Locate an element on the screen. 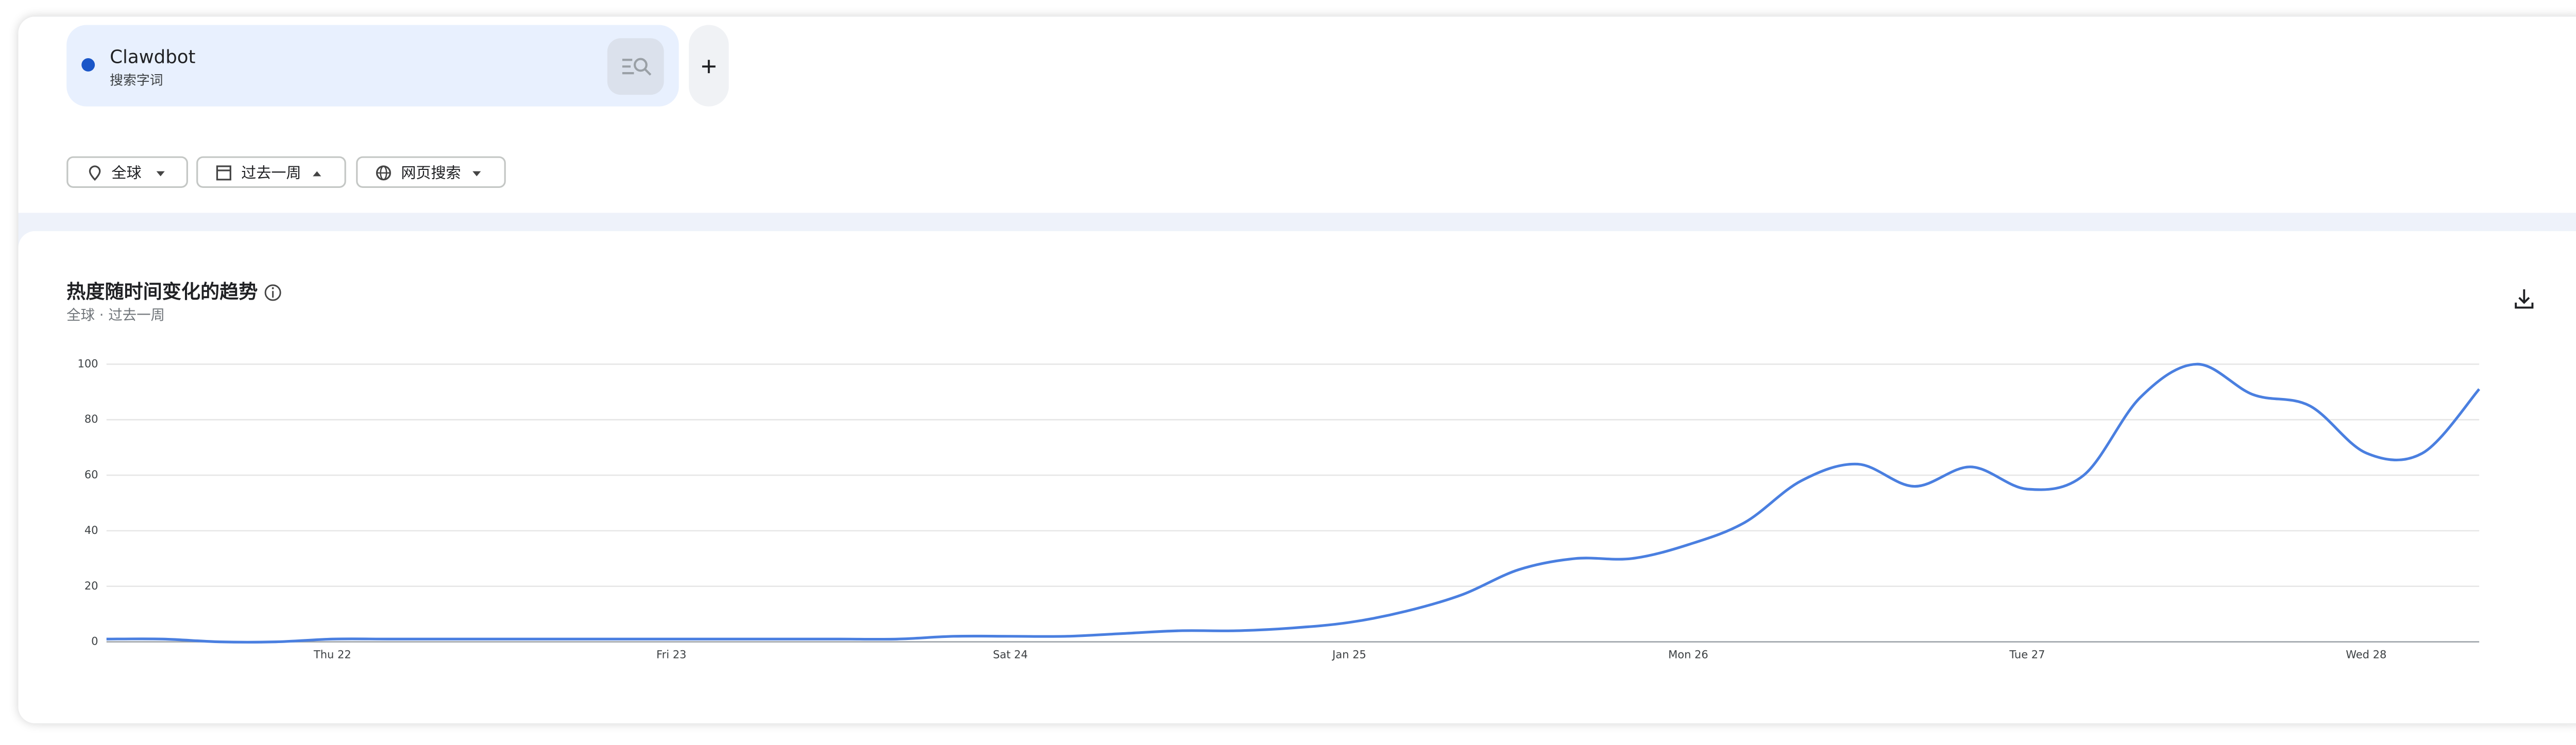  x-tick-label: Fri 23 is located at coordinates (671, 654).